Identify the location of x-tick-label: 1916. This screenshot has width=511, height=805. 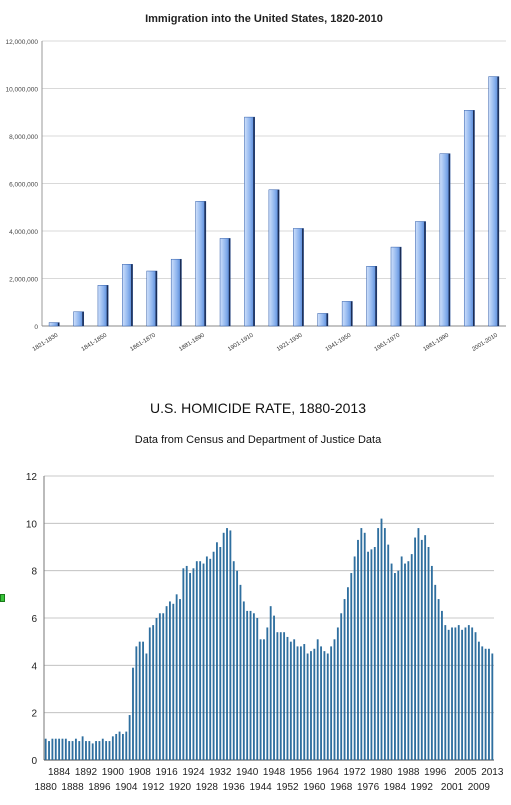
(166, 772).